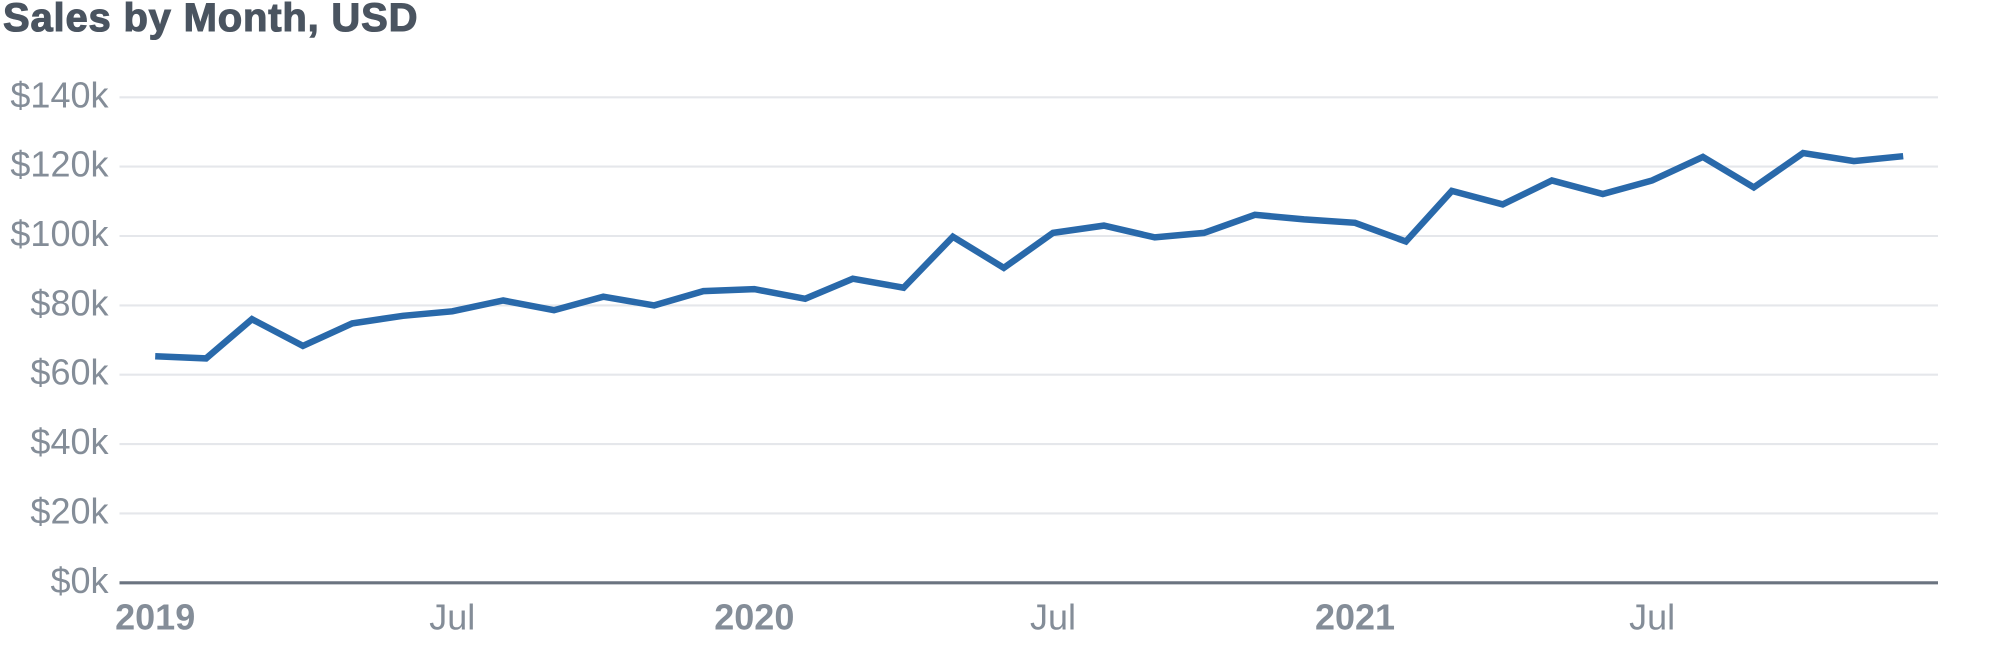  I want to click on svg-text: 2021, so click(1355, 617).